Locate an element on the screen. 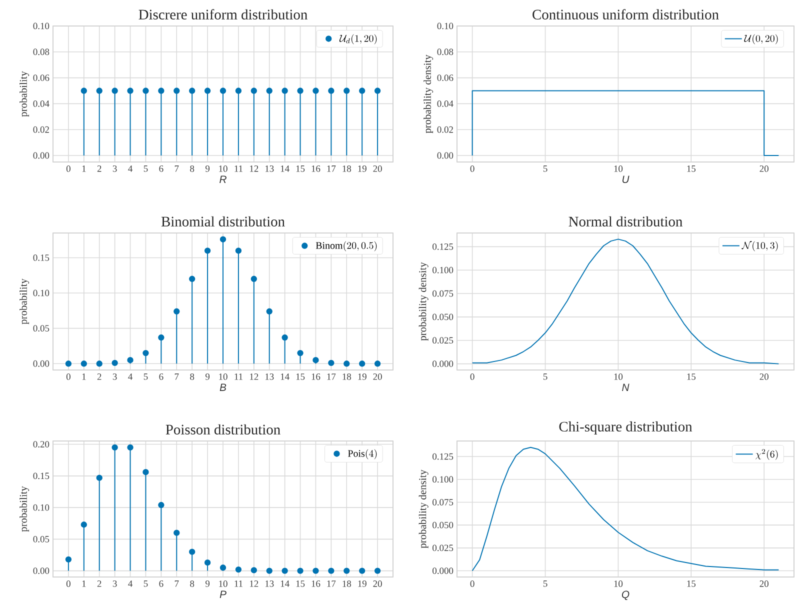 The height and width of the screenshot is (613, 796). chart-title: Discrere uniform distribution is located at coordinates (223, 14).